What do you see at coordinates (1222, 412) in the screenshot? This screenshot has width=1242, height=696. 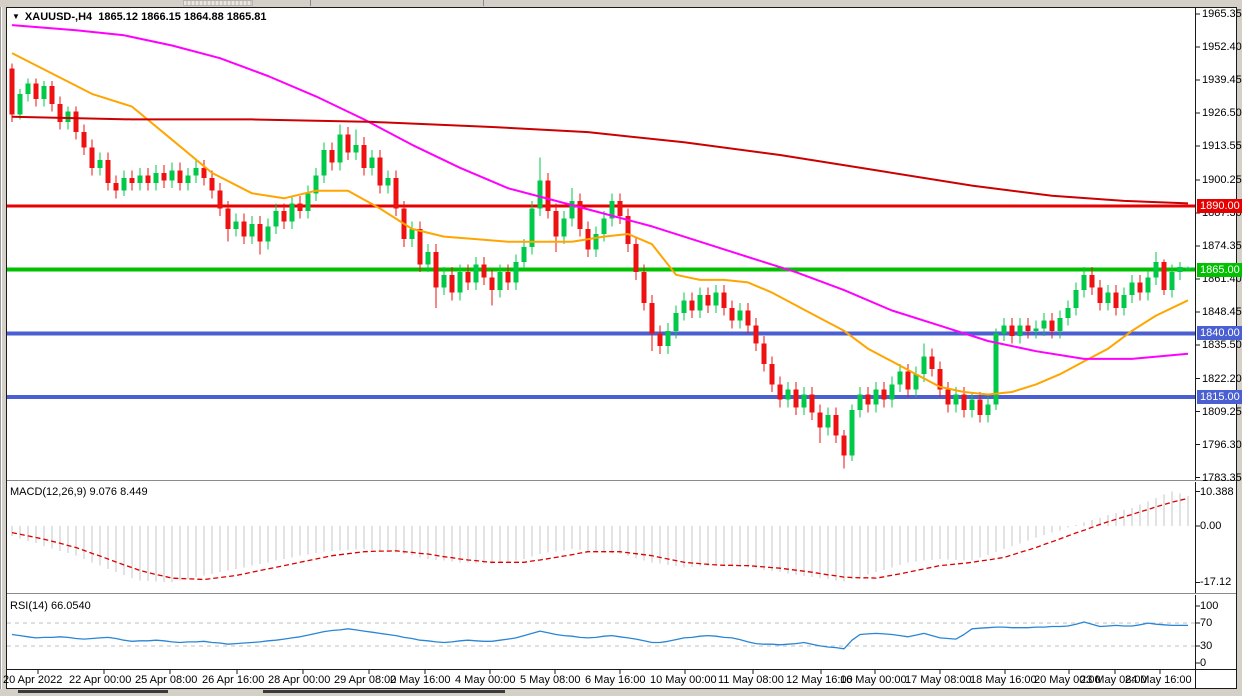 I see `price-tick-label: 1809.25` at bounding box center [1222, 412].